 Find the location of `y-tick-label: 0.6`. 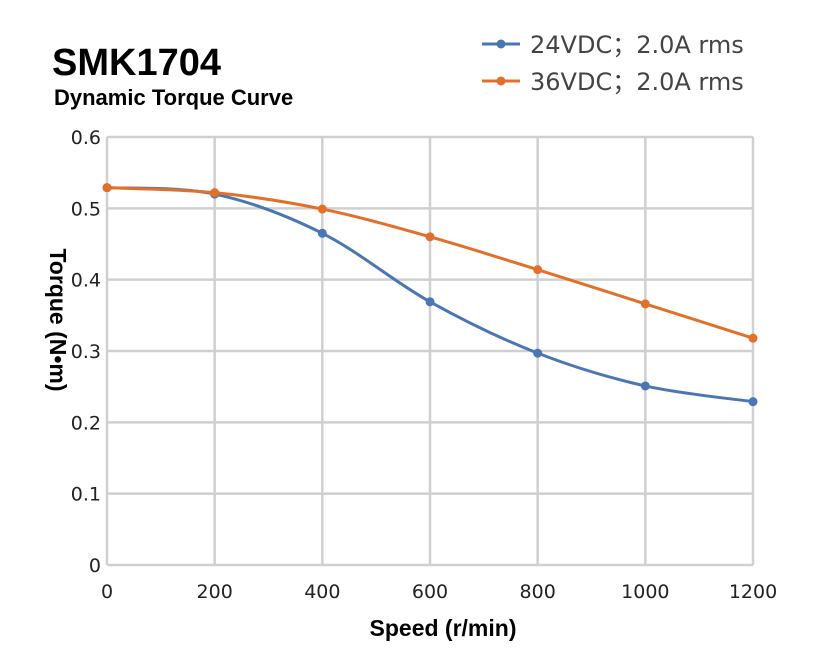

y-tick-label: 0.6 is located at coordinates (86, 138).